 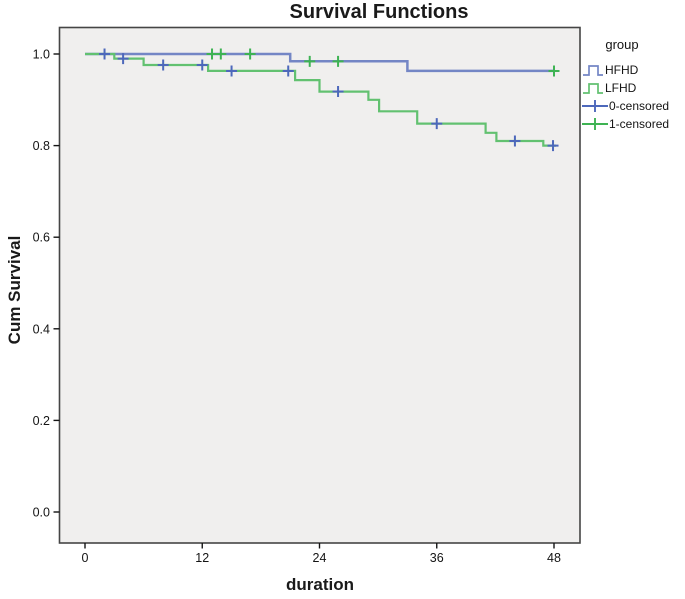 What do you see at coordinates (41, 55) in the screenshot?
I see `y-tick-label: 1.0` at bounding box center [41, 55].